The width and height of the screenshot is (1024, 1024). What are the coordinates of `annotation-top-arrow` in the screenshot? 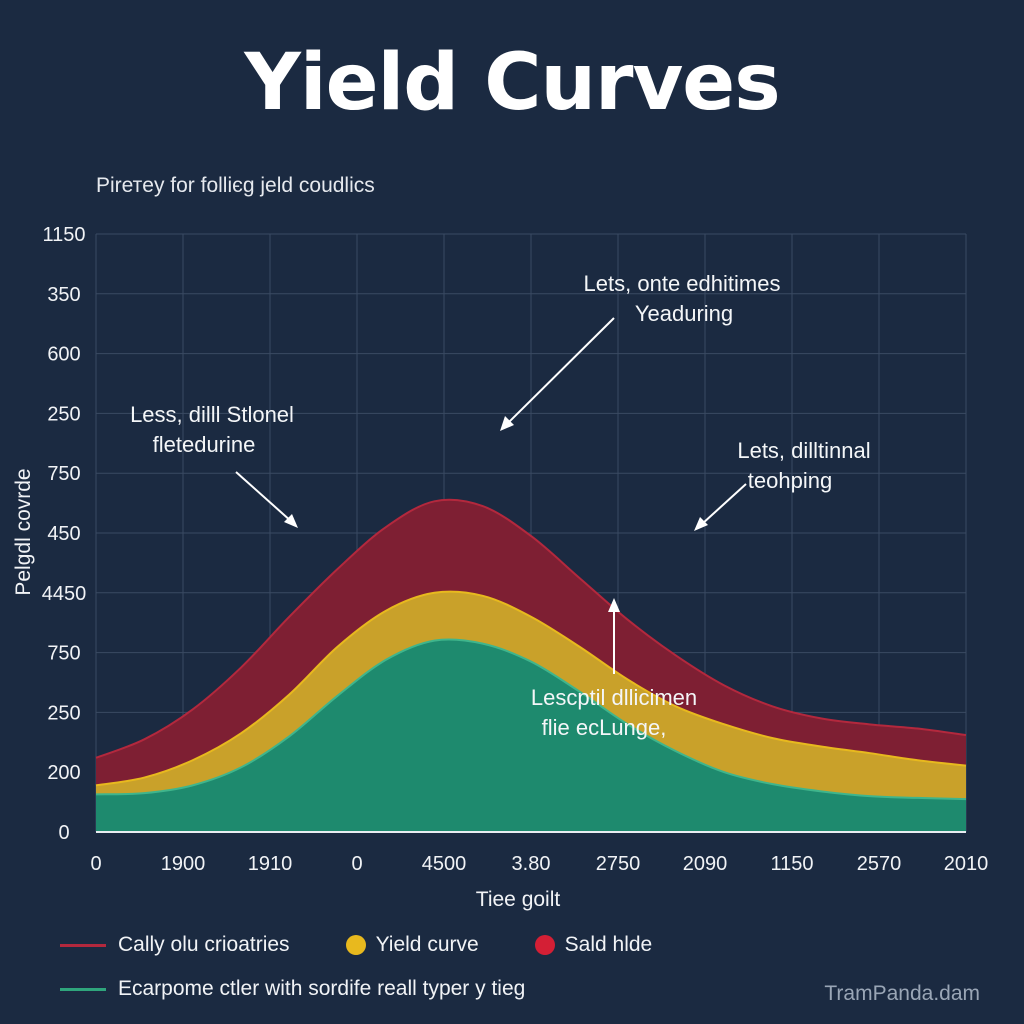 It's located at (560, 371).